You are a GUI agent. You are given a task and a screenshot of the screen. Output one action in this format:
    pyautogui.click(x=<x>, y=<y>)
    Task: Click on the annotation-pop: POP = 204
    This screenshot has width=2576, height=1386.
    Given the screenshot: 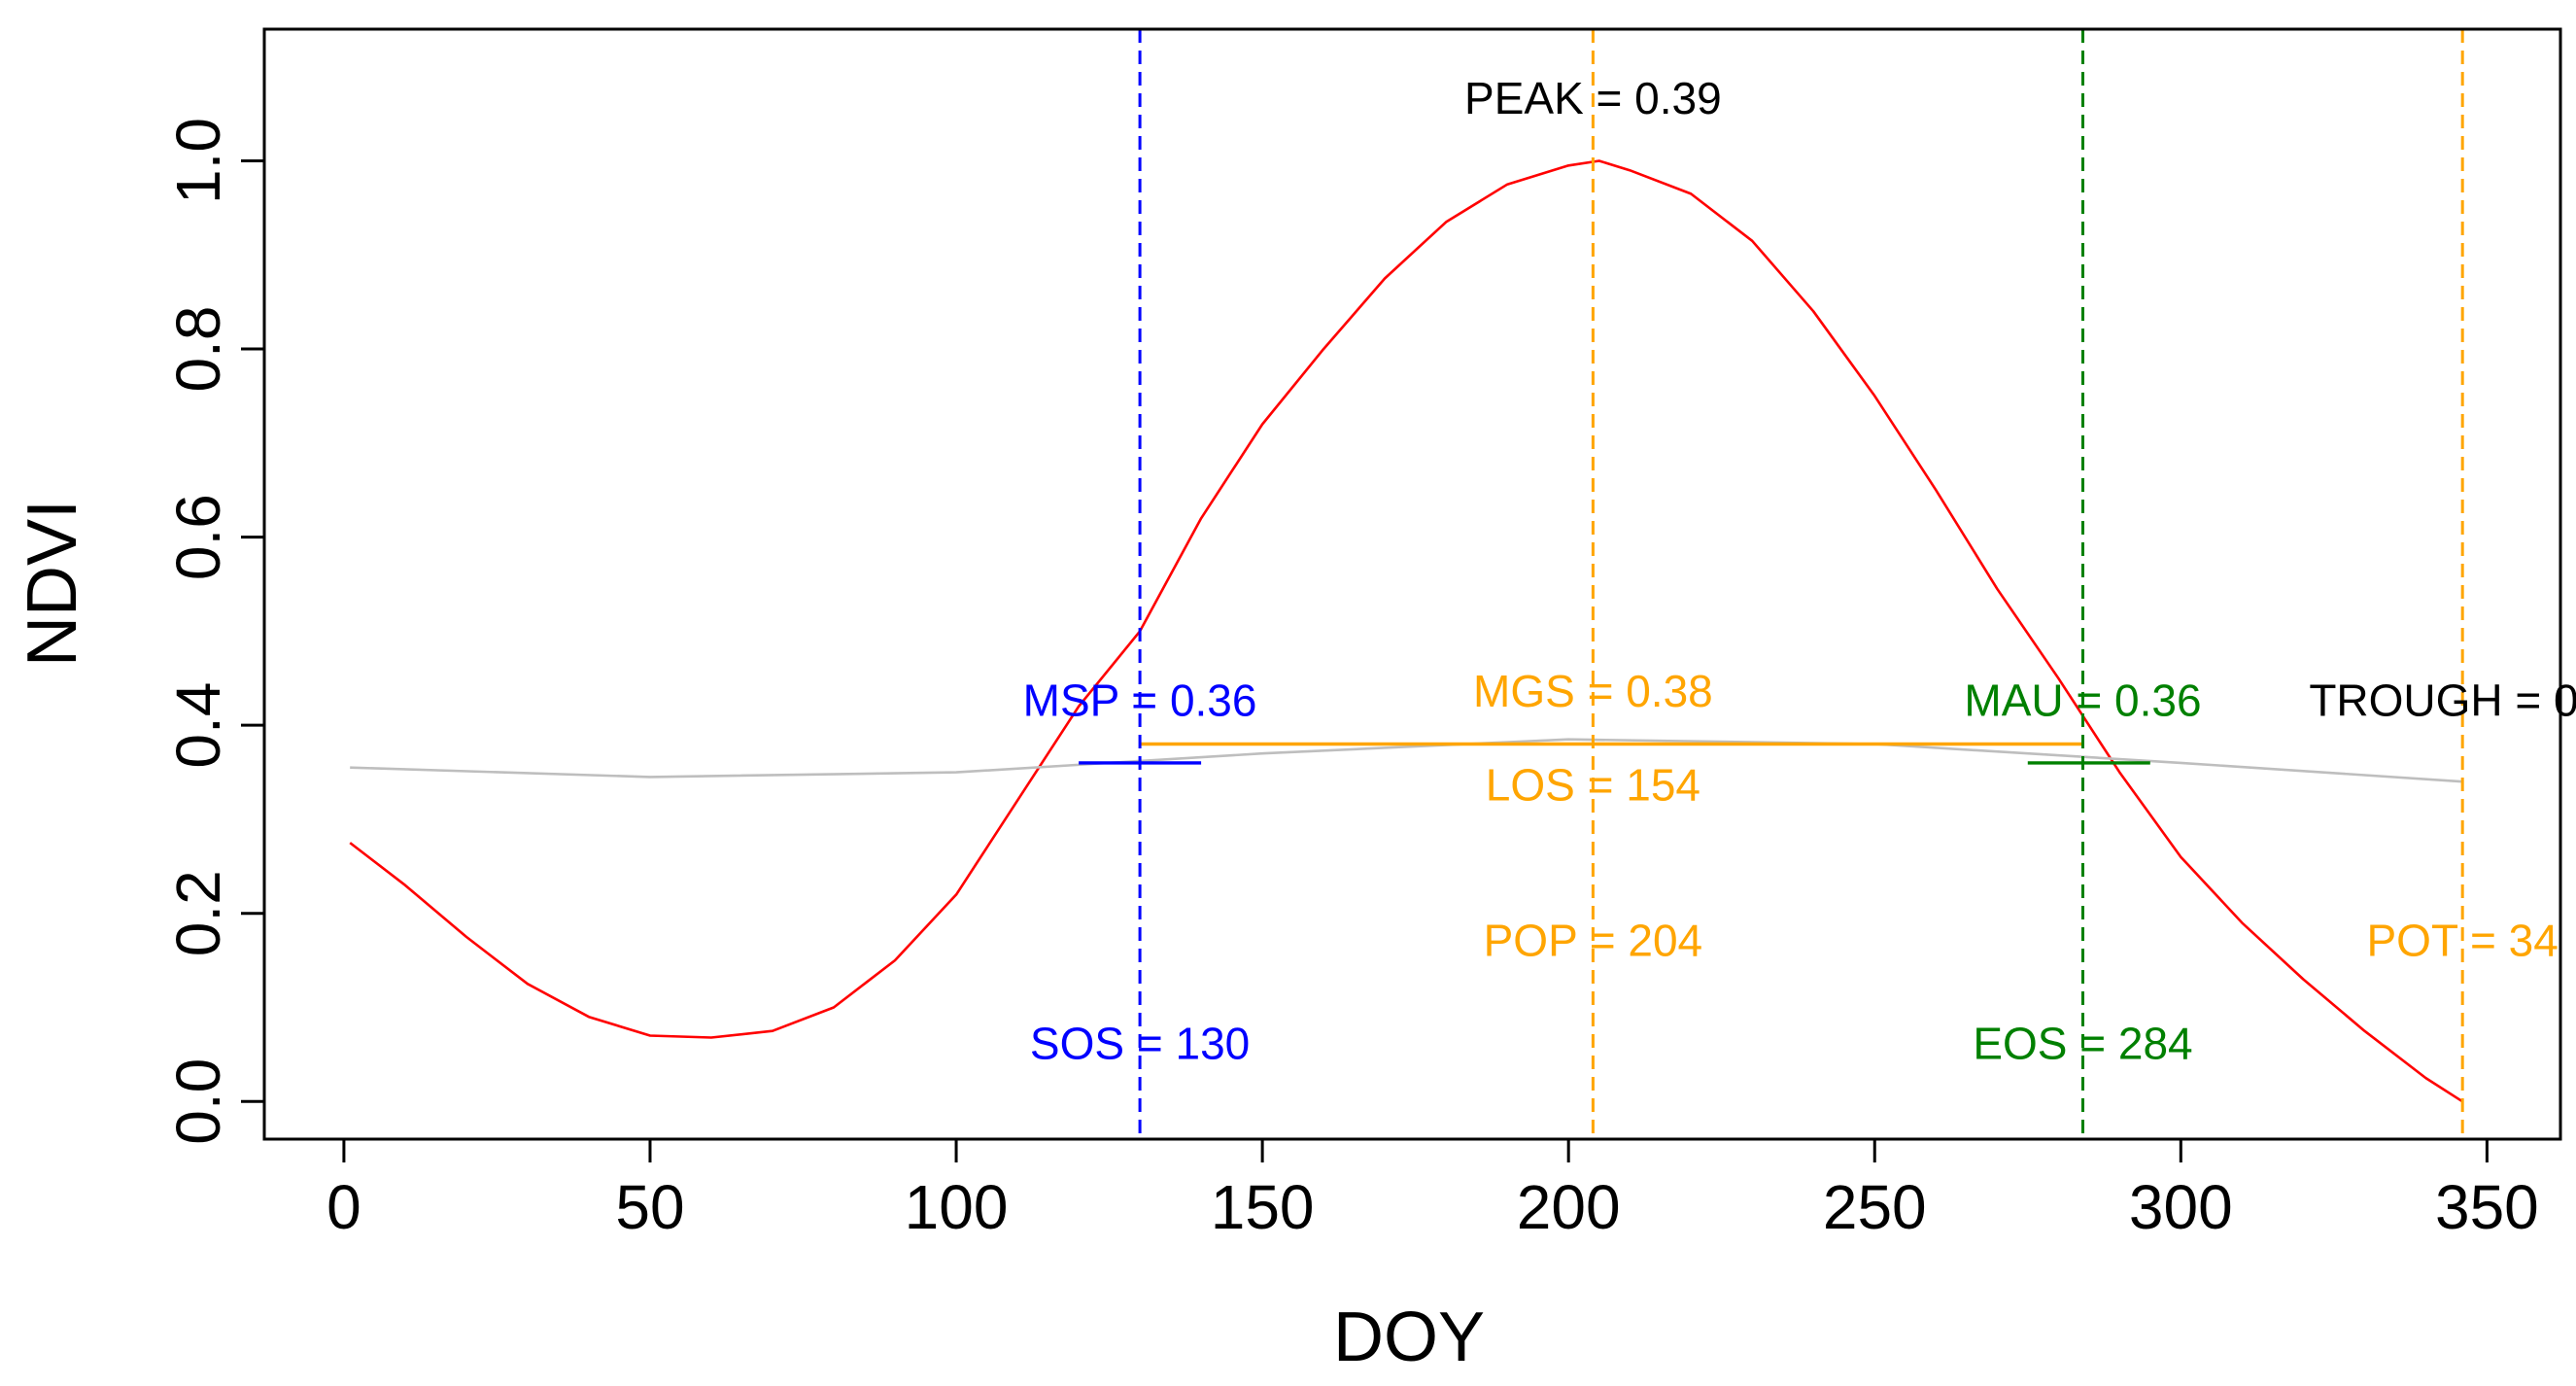 What is the action you would take?
    pyautogui.click(x=1594, y=940)
    